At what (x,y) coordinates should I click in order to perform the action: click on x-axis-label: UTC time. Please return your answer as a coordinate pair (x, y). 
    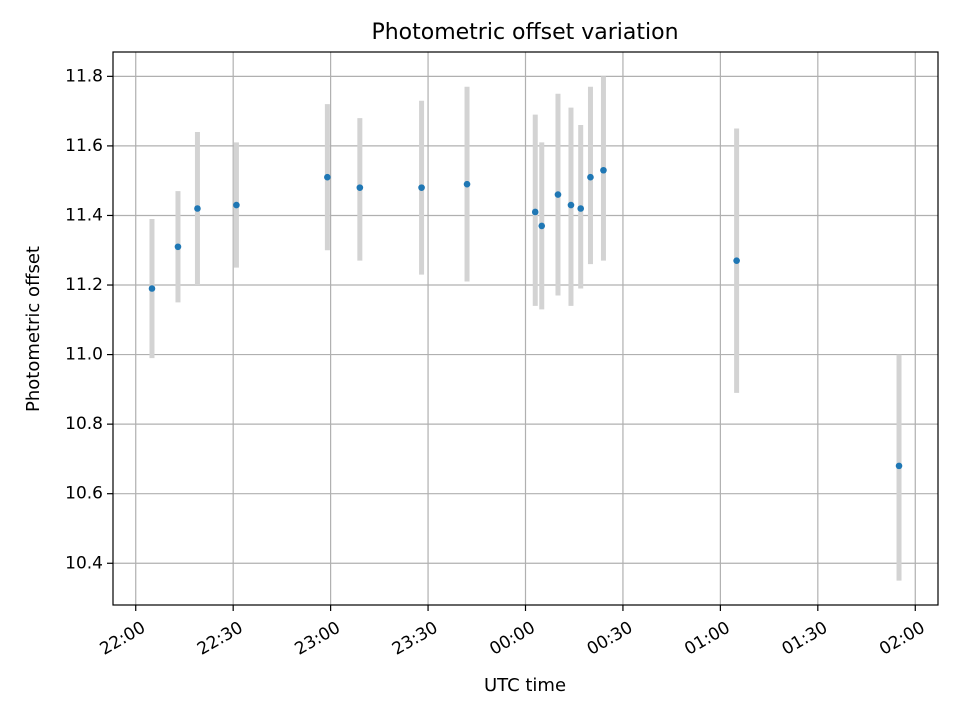
    Looking at the image, I should click on (525, 685).